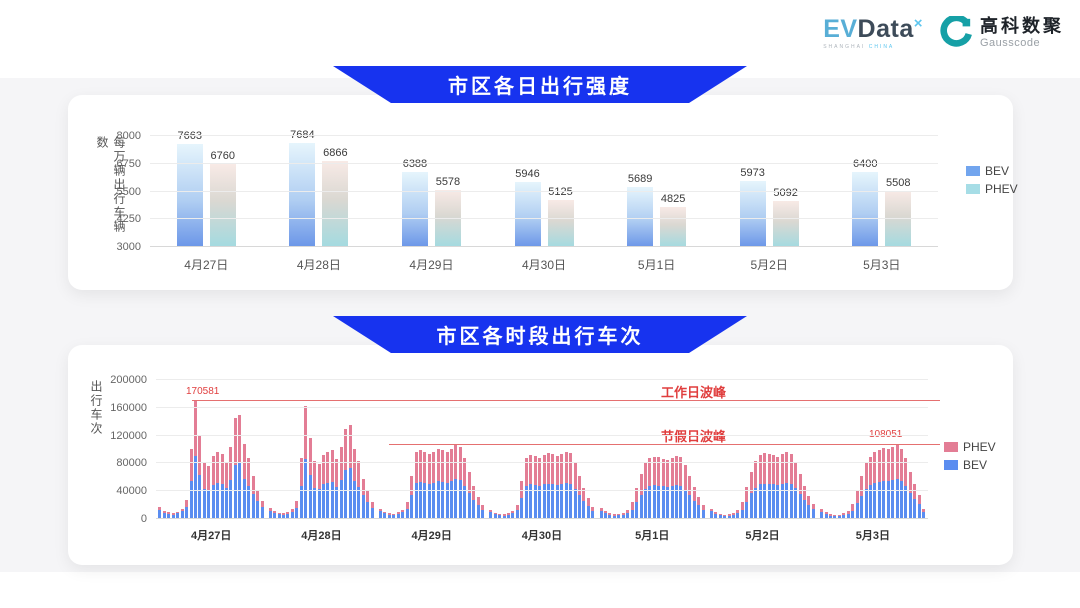 Image resolution: width=1080 pixels, height=608 pixels. Describe the element at coordinates (128, 380) in the screenshot. I see `y-axis-tick: 200000` at that location.